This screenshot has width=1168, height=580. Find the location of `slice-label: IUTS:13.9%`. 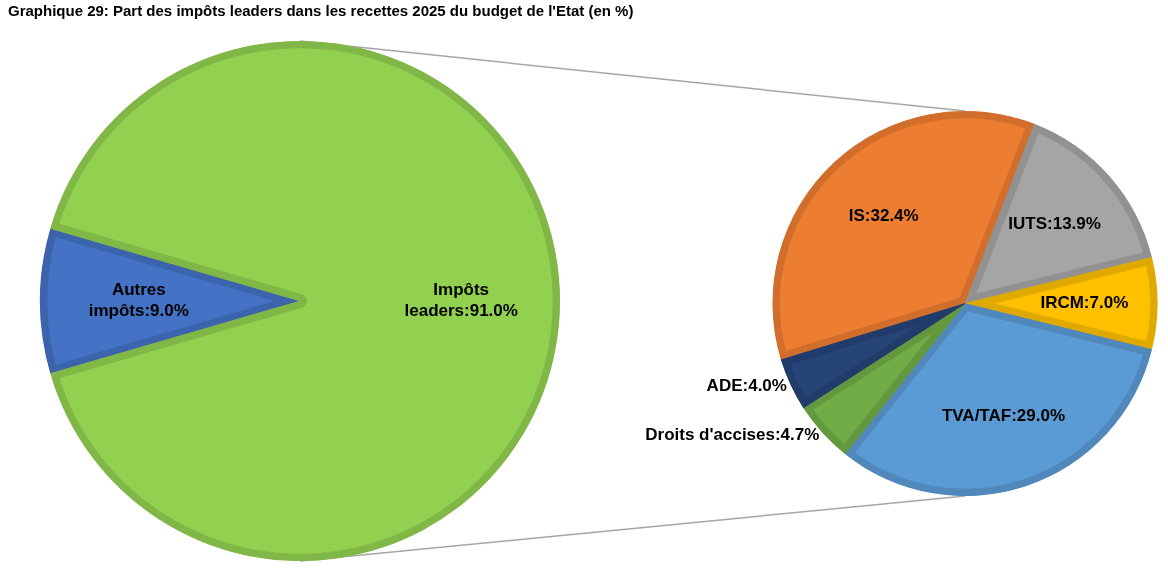

slice-label: IUTS:13.9% is located at coordinates (1054, 224).